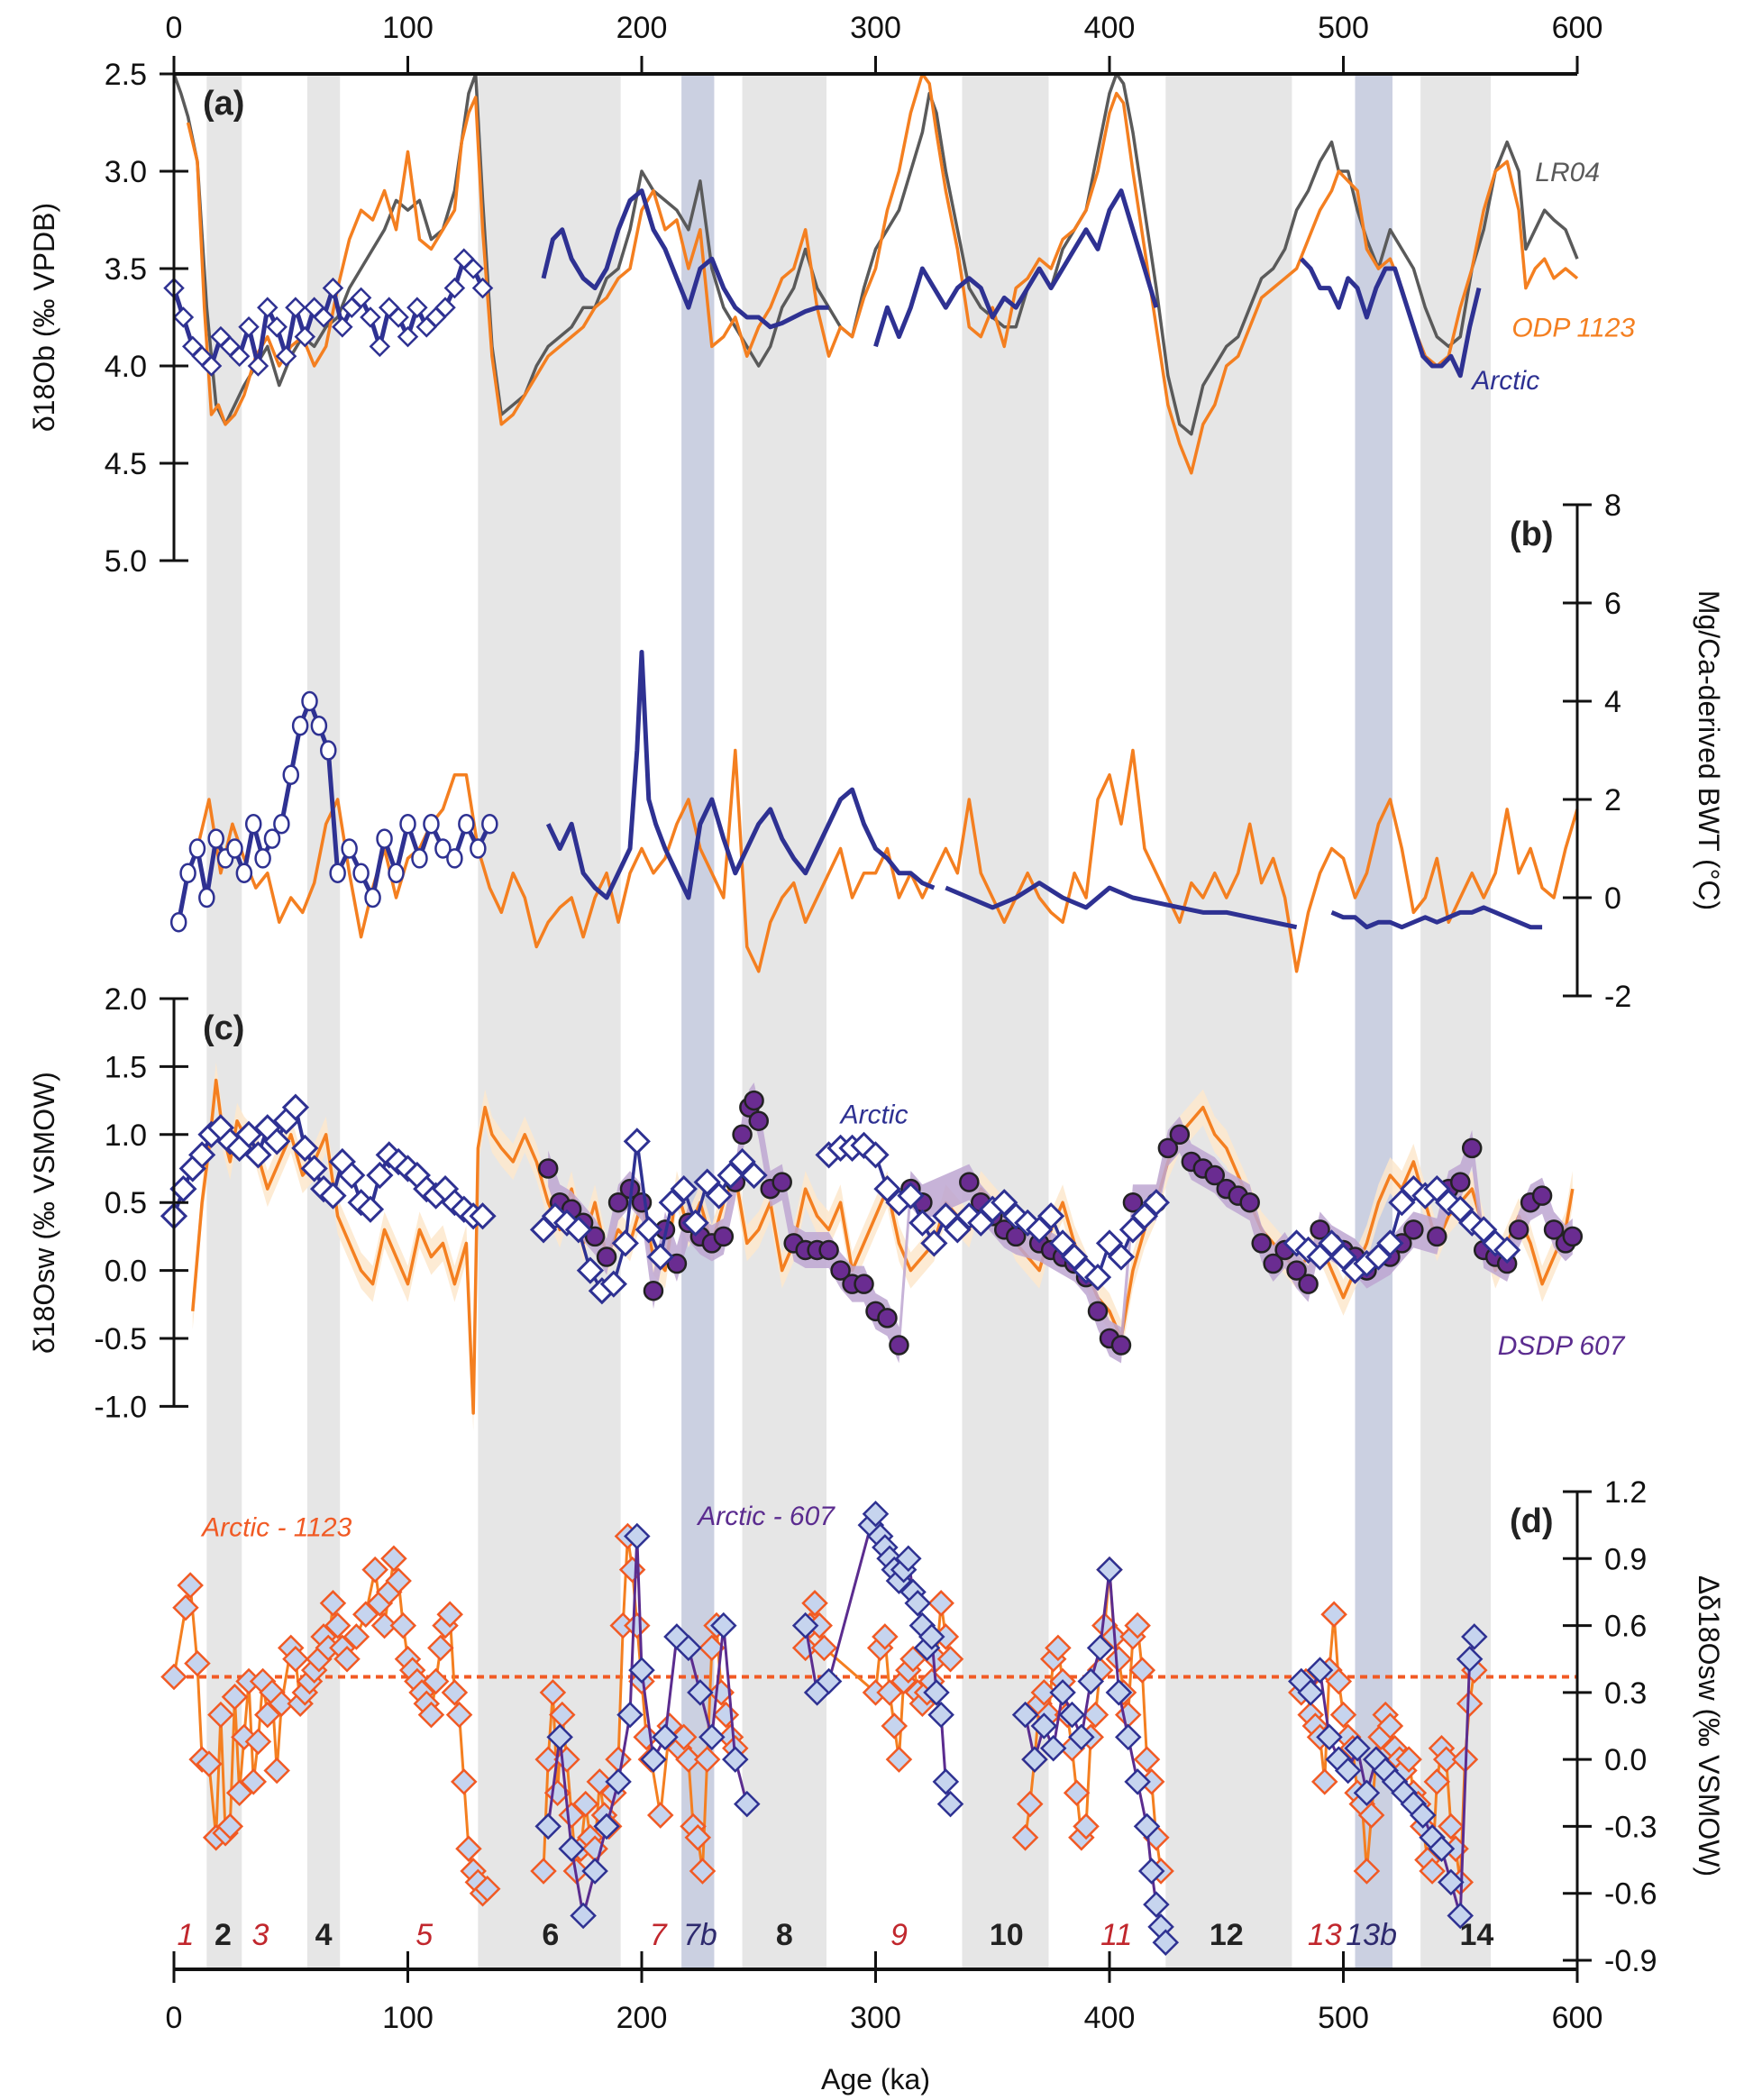 The width and height of the screenshot is (1753, 2100). Describe the element at coordinates (187, 1935) in the screenshot. I see `mis-label-1: 1` at that location.